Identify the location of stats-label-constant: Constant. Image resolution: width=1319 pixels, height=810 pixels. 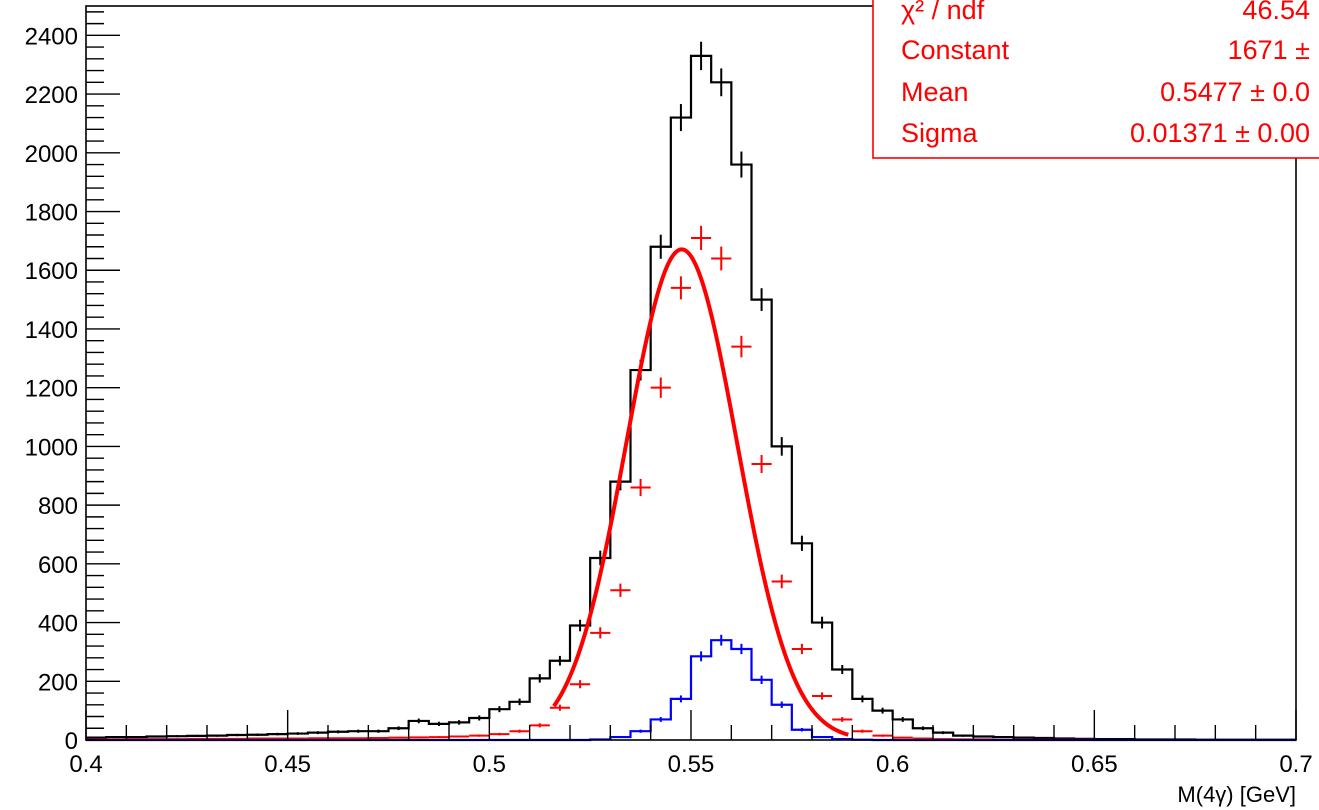
(955, 50).